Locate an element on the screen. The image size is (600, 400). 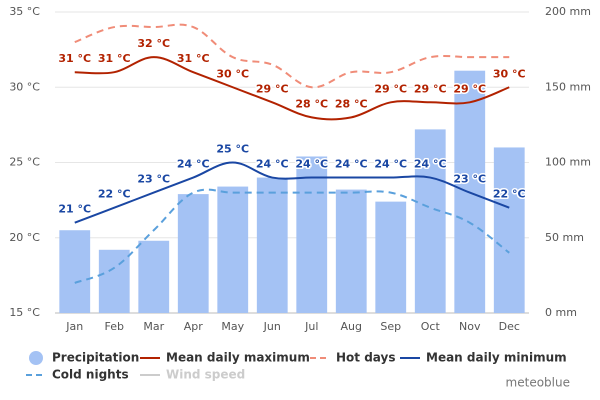
y2-tick-label: 0 mm is located at coordinates (561, 312).